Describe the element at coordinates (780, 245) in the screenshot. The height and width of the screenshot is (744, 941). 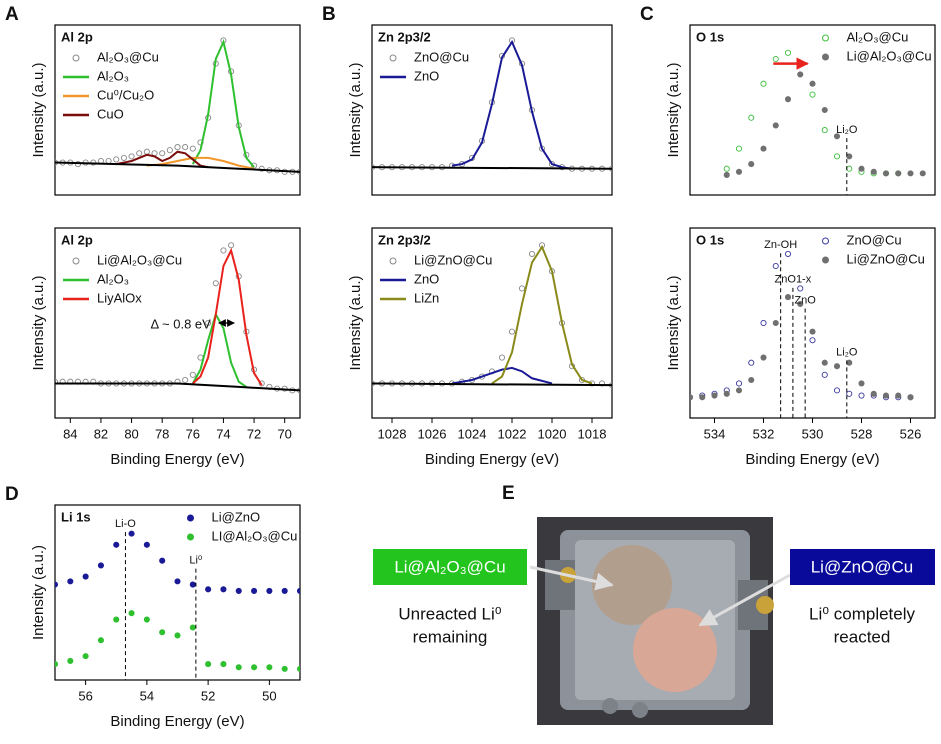
I see `annotation: Zn-OH` at that location.